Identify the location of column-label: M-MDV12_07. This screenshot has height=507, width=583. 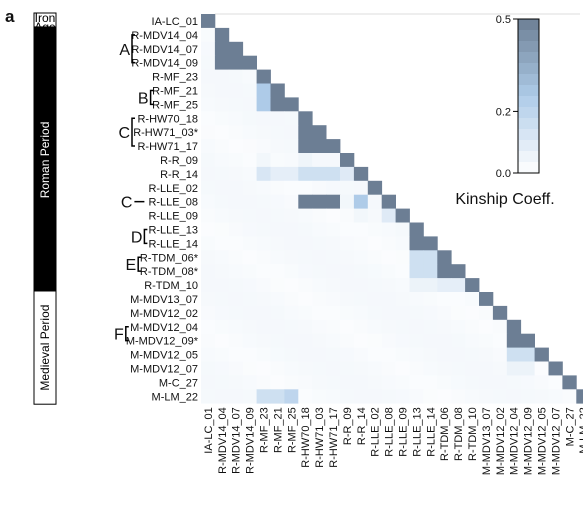
(556, 441).